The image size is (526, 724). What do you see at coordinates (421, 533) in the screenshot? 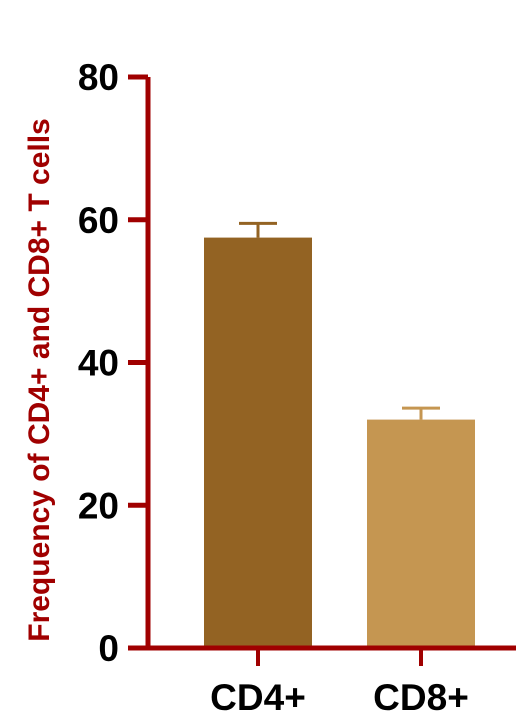
I see `bar-cd8` at bounding box center [421, 533].